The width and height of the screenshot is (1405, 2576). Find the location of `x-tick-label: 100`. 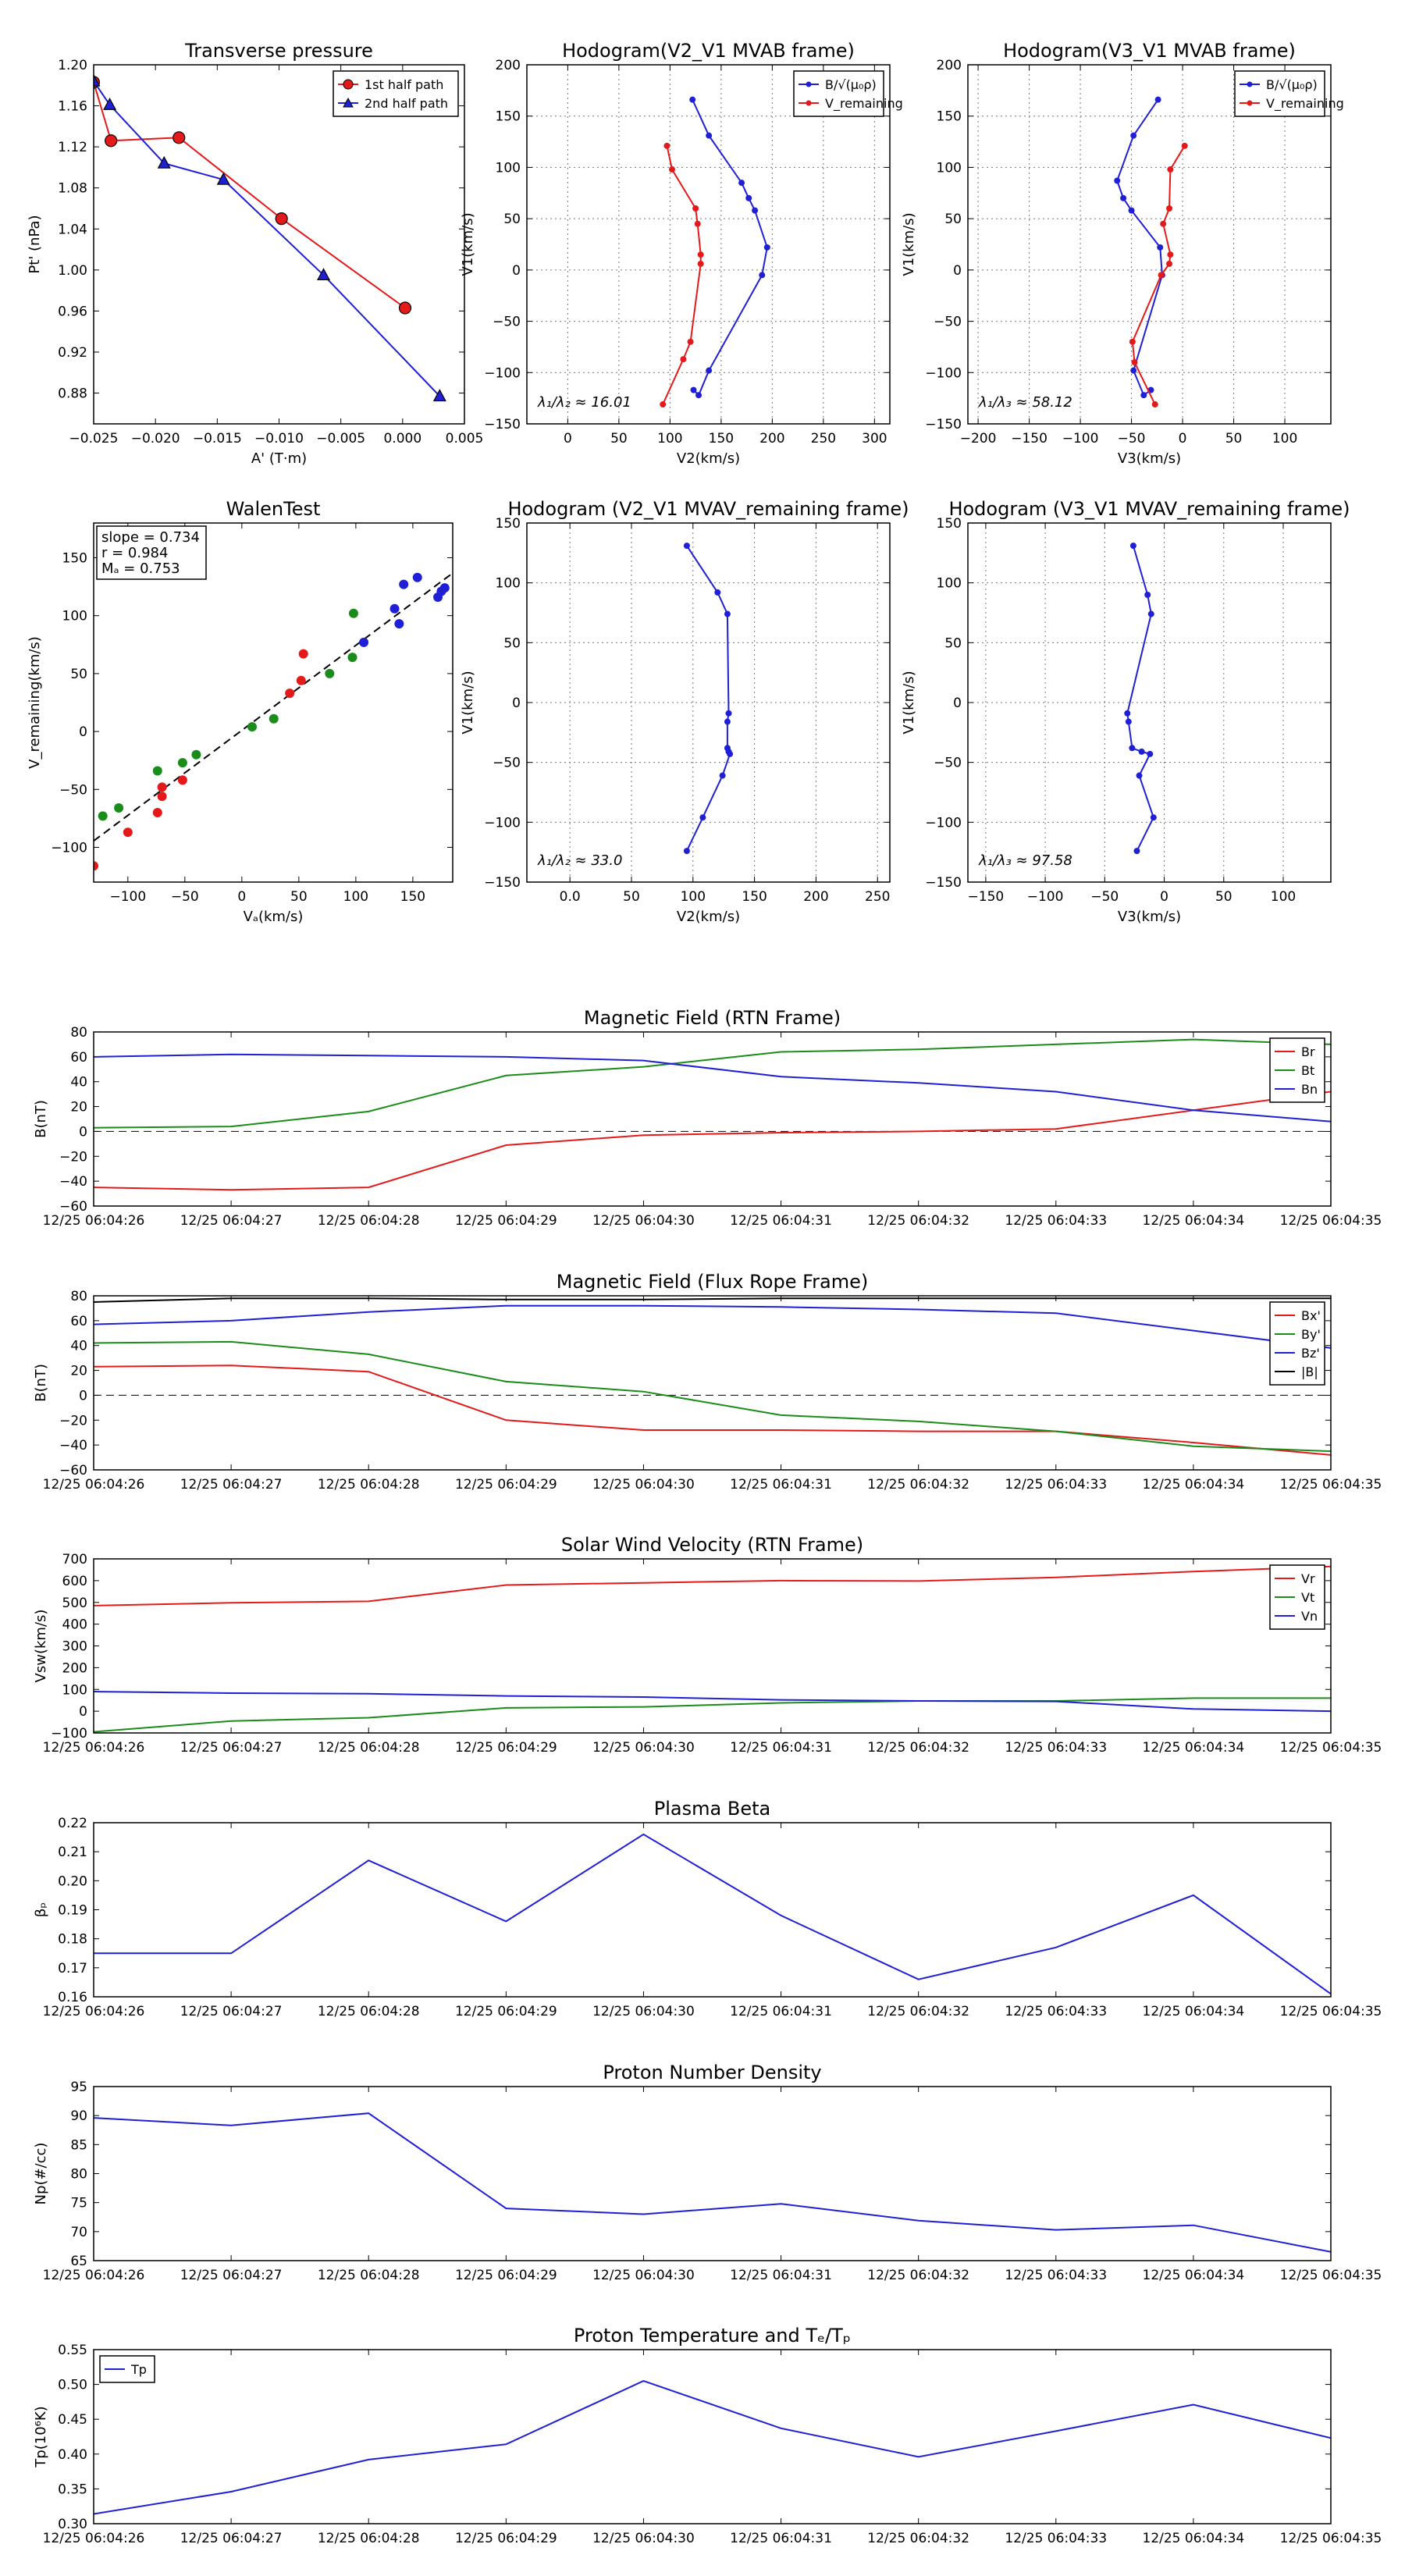

x-tick-label: 100 is located at coordinates (1284, 897).